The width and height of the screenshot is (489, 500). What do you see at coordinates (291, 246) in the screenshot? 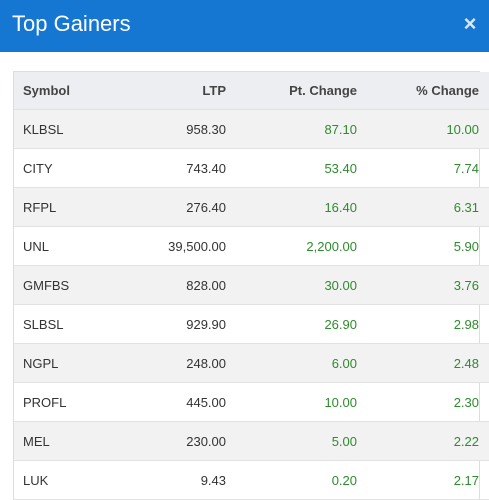
I see `pt-change-cell: 2,200.00` at bounding box center [291, 246].